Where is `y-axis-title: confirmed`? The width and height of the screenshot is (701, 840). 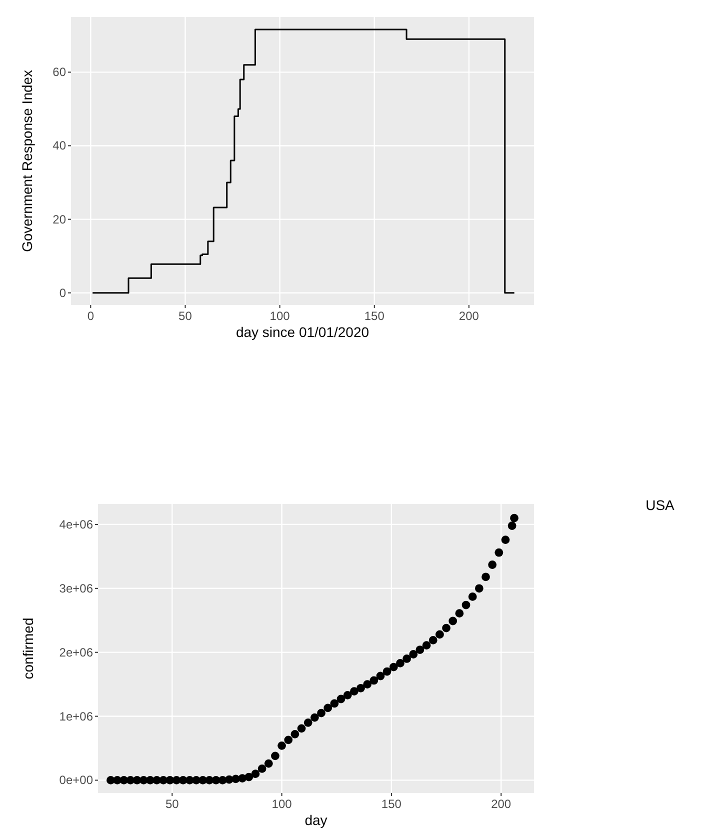
y-axis-title: confirmed is located at coordinates (28, 649).